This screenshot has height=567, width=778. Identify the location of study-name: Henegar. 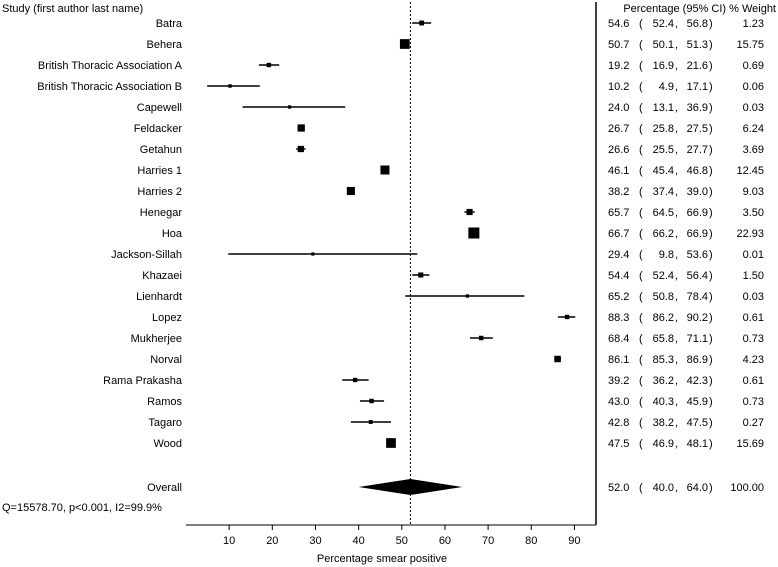
(161, 213).